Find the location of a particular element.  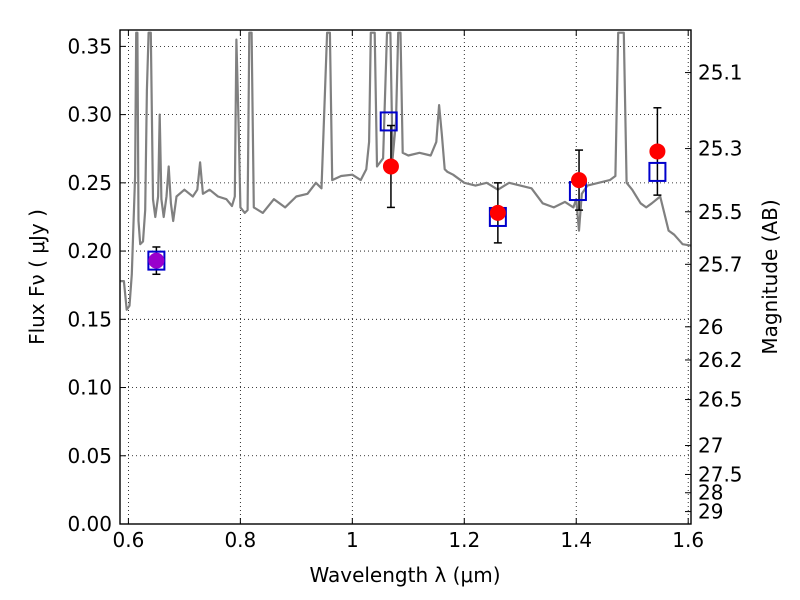

x-tick-label: 0.6 is located at coordinates (128, 540).